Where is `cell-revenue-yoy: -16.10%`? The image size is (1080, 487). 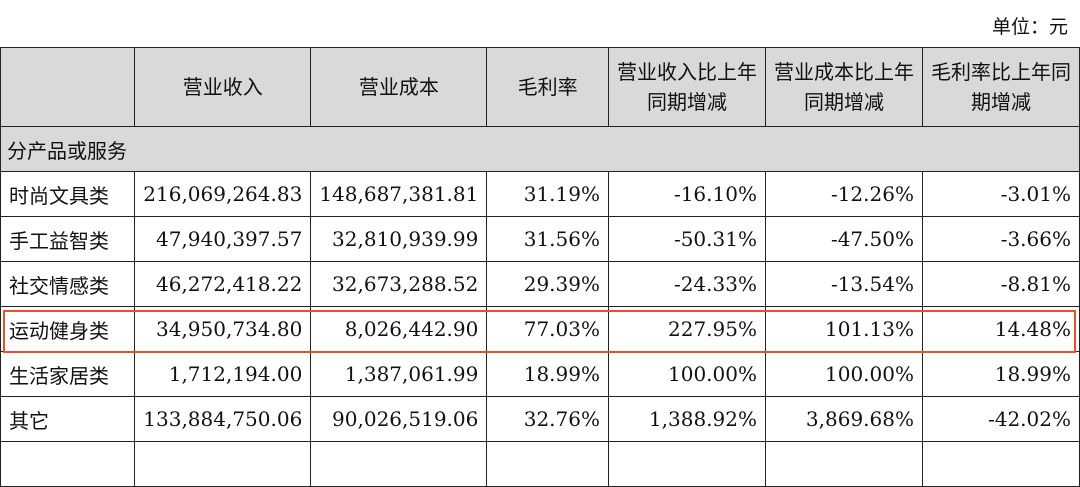 cell-revenue-yoy: -16.10% is located at coordinates (686, 194).